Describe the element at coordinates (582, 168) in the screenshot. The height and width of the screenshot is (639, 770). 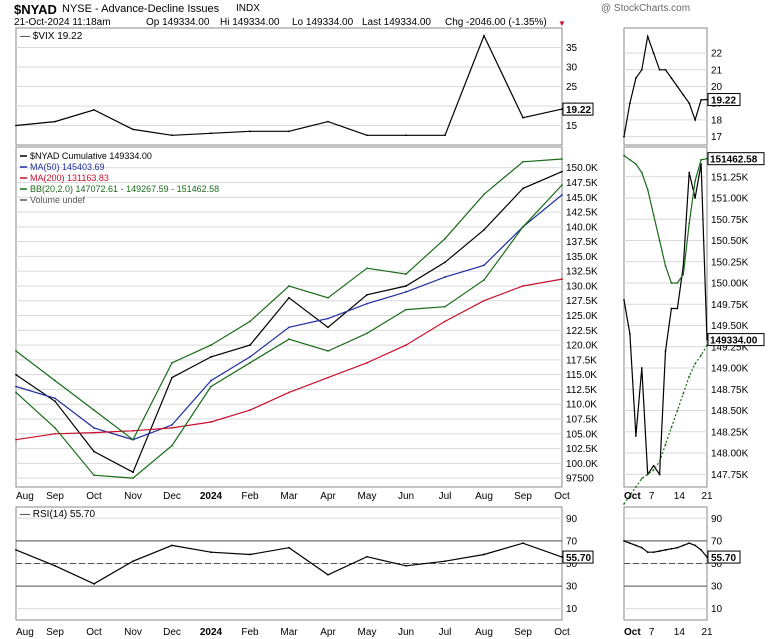
I see `main-y-tick-label: 150.0K` at that location.